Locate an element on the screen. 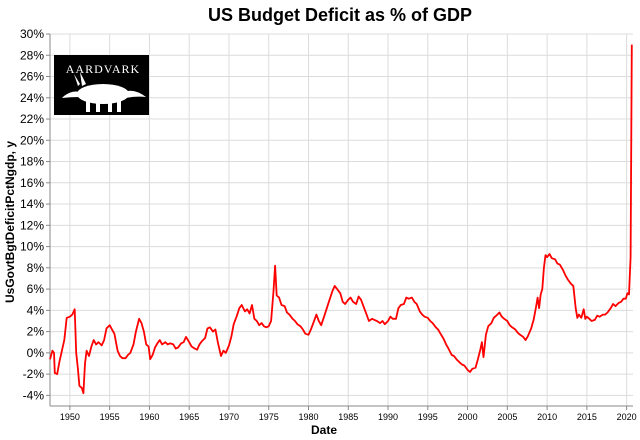 The height and width of the screenshot is (440, 640). x-tick-label: 1960 is located at coordinates (149, 417).